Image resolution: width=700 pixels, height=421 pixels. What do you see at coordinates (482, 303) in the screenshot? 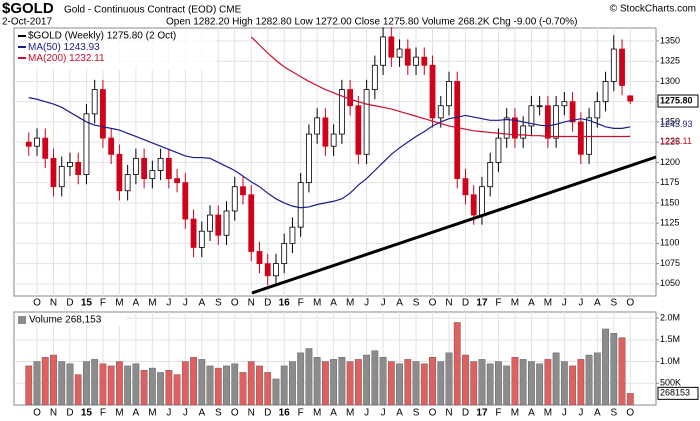
I see `x-tick-label: 17` at bounding box center [482, 303].